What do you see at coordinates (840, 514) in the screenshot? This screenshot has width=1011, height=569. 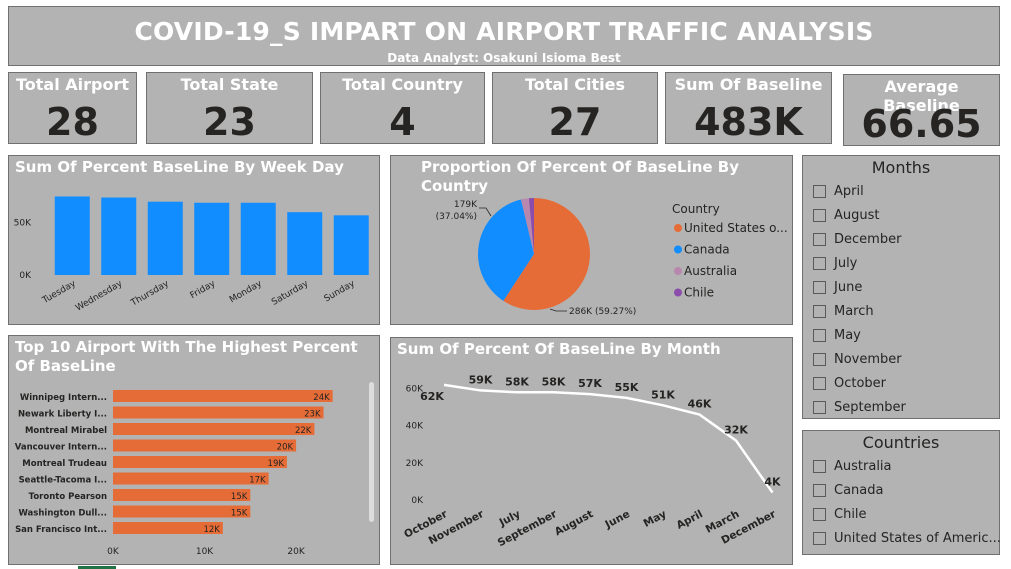 I see `countries-slicer-item: Chile` at bounding box center [840, 514].